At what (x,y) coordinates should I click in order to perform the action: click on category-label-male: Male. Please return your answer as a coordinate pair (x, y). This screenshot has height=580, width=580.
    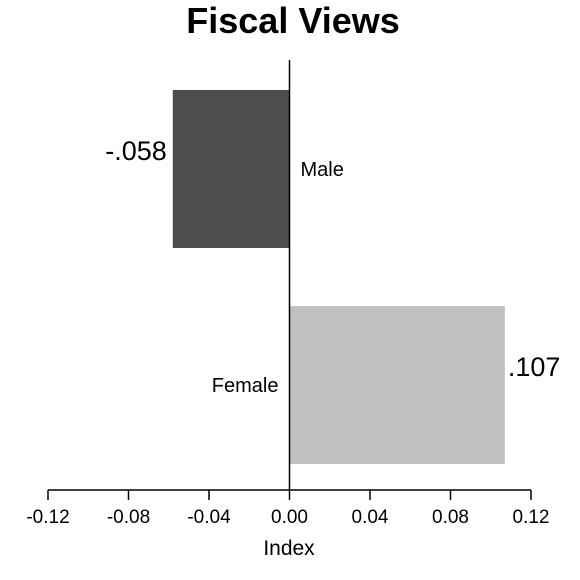
    Looking at the image, I should click on (322, 170).